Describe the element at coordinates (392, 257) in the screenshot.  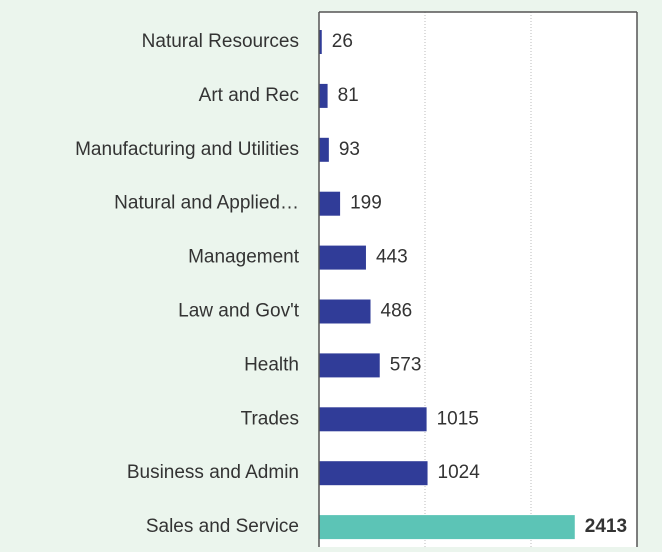
I see `value-label: 443` at that location.